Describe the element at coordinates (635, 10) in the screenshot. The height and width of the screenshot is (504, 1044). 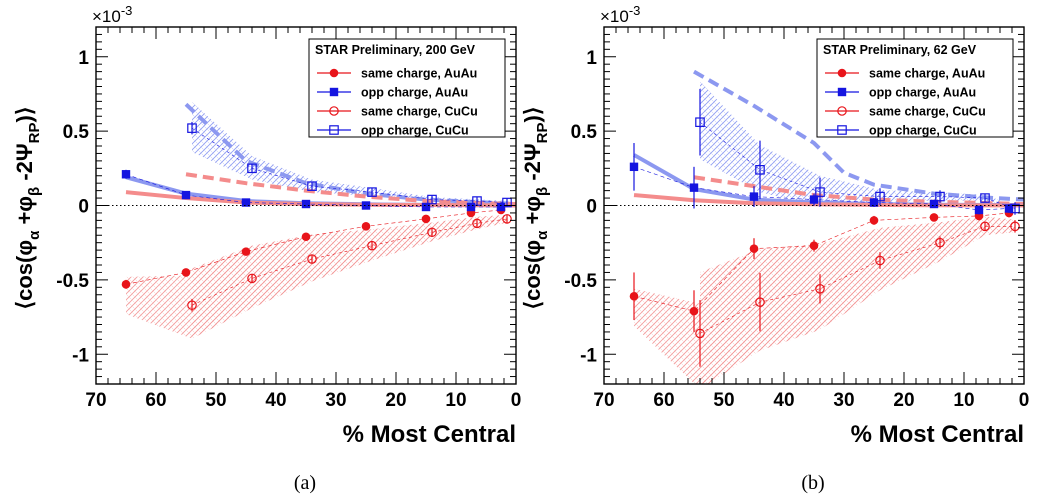
I see `y-multiplier-exponent: -3` at that location.